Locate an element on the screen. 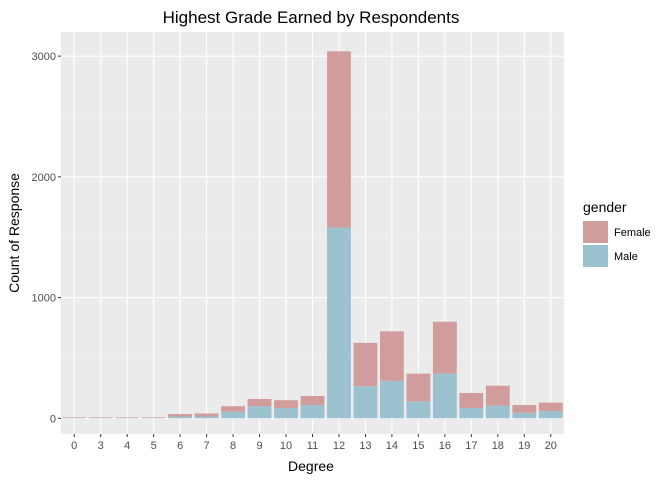  x-tick-label: 14 is located at coordinates (392, 446).